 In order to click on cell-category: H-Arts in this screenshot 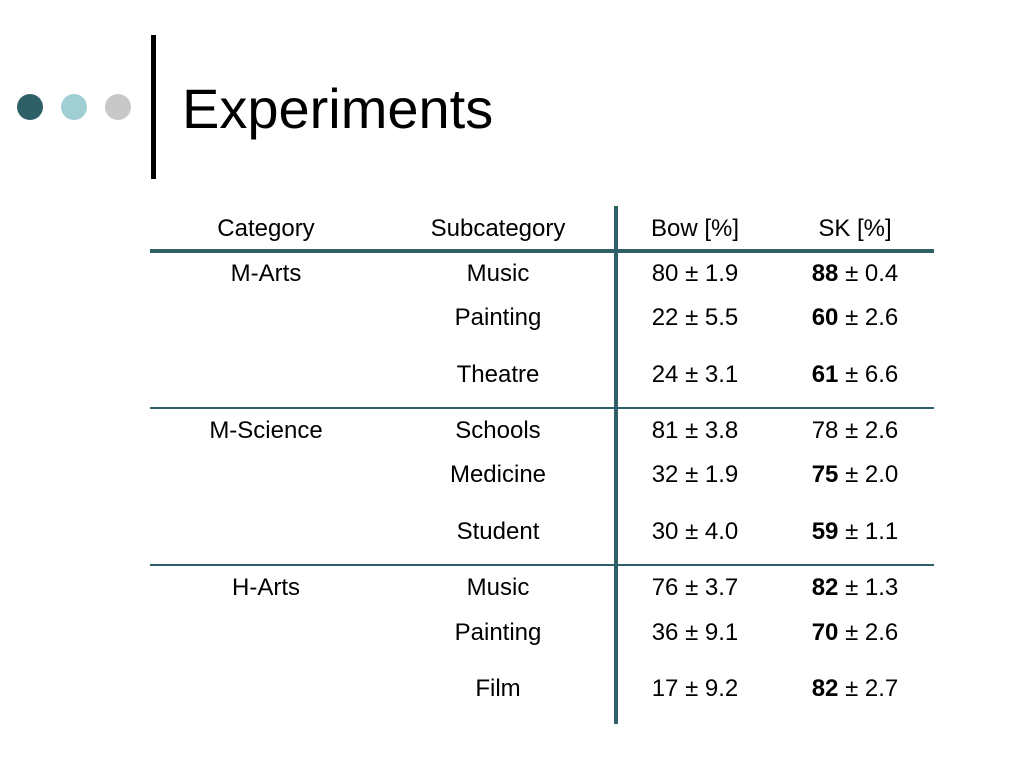, I will do `click(266, 587)`.